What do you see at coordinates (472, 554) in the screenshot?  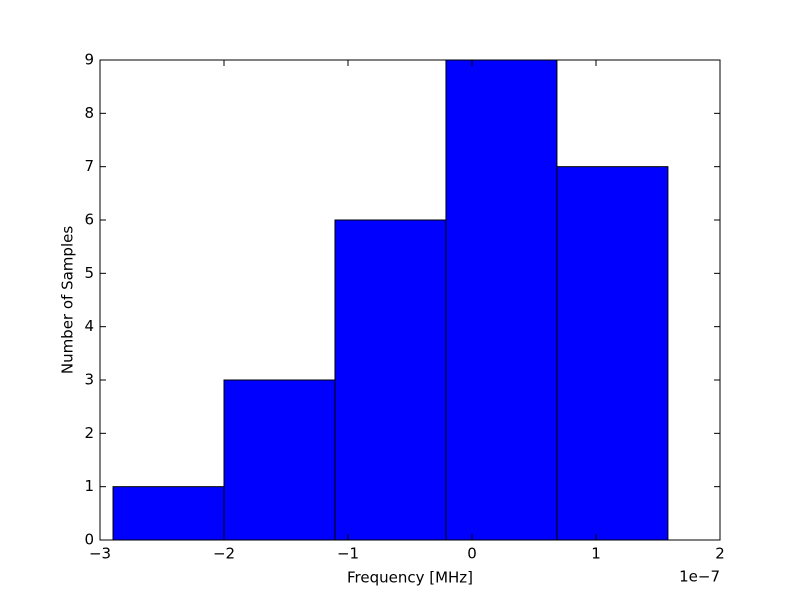 I see `x-tick-label: 0` at bounding box center [472, 554].